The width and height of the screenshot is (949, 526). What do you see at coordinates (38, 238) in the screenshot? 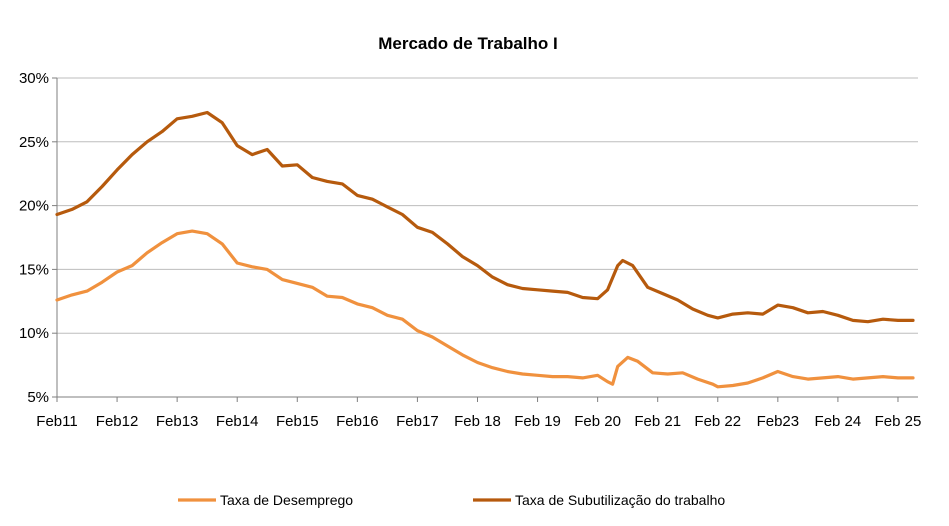
I see `y-axis-ticks: 5% 10% 15% 20% 25% 30%` at bounding box center [38, 238].